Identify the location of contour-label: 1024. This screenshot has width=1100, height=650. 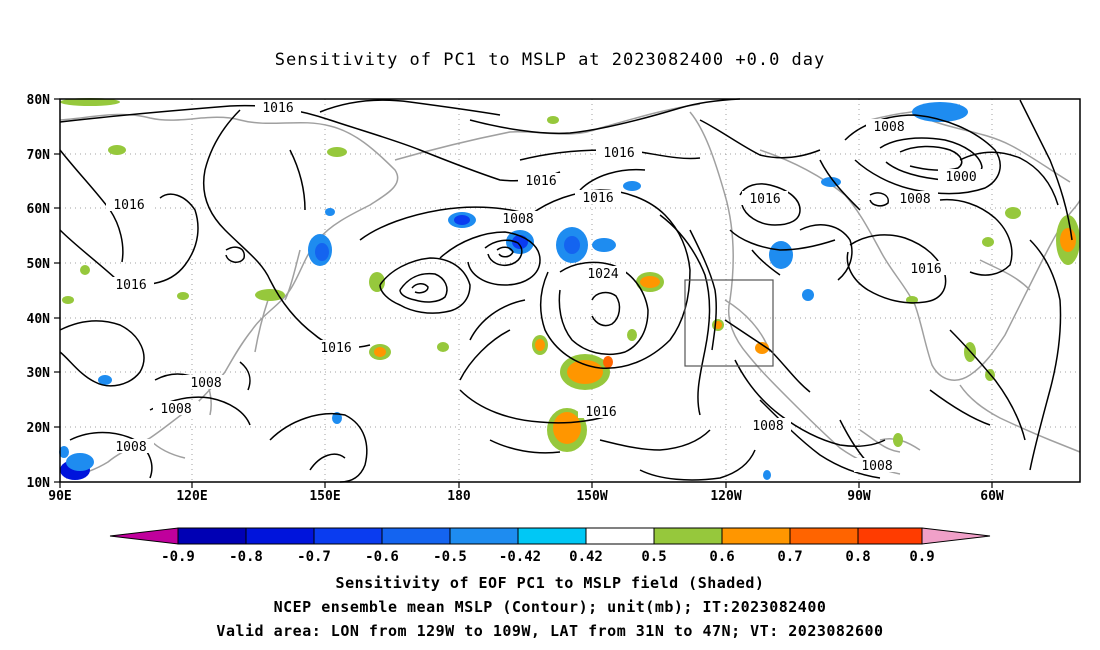
(602, 274).